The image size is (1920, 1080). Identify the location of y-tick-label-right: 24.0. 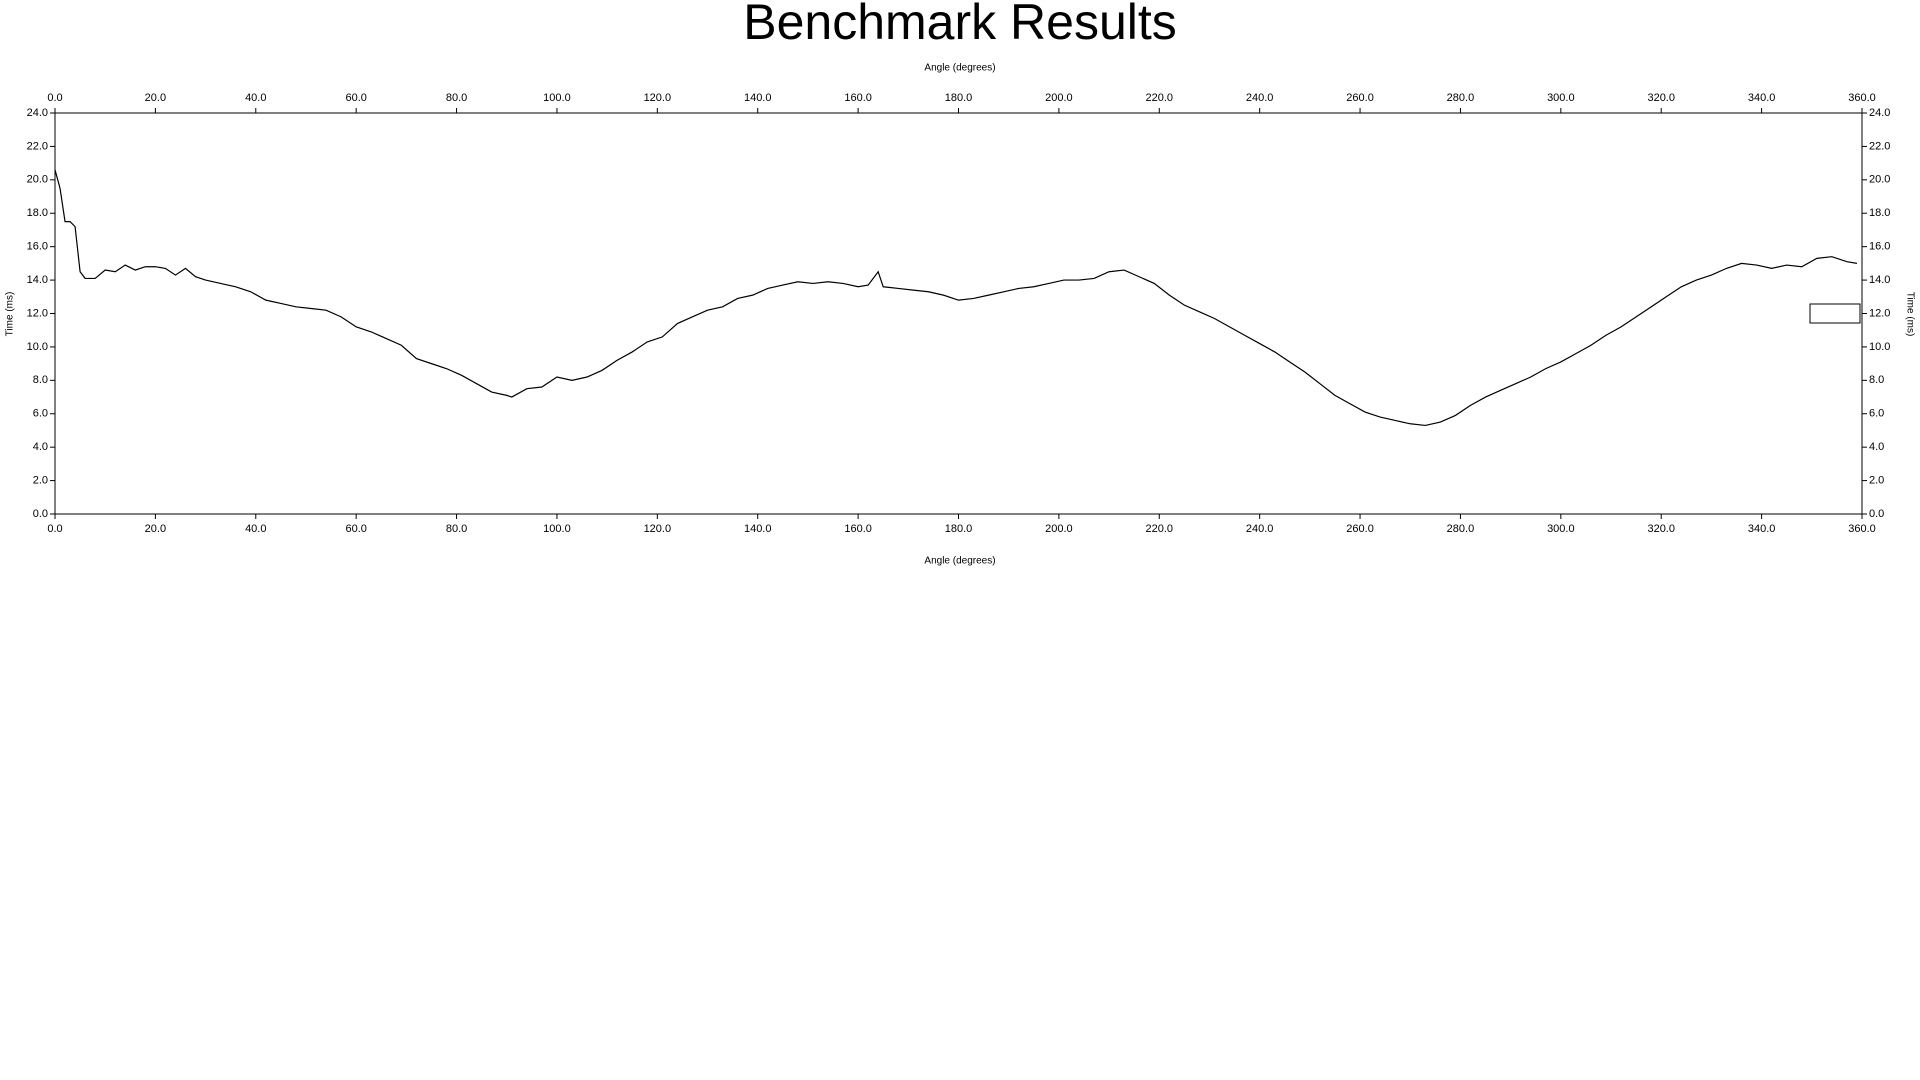
(1879, 113).